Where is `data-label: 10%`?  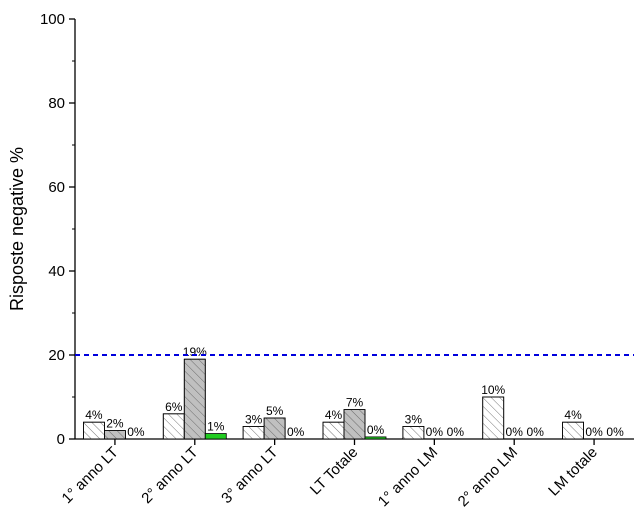 data-label: 10% is located at coordinates (493, 390).